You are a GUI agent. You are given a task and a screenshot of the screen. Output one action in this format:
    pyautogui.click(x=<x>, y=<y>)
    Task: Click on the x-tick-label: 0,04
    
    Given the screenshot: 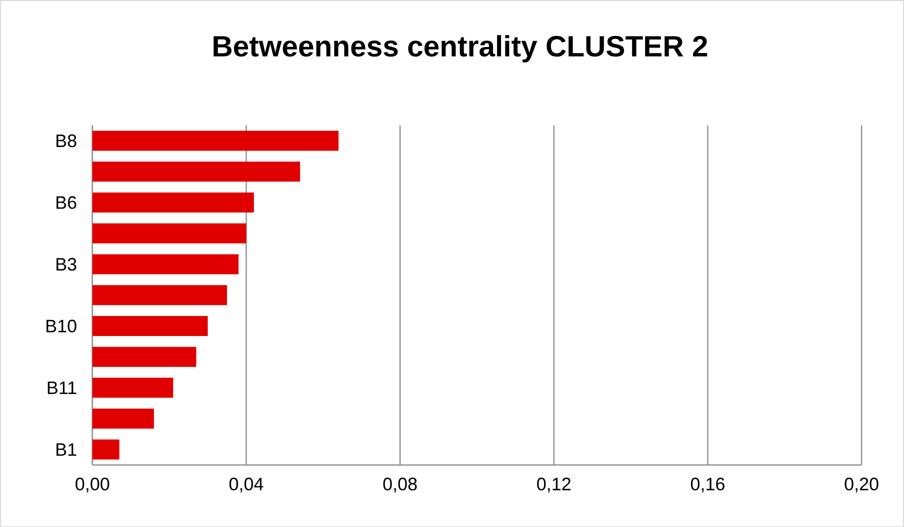 What is the action you would take?
    pyautogui.click(x=246, y=484)
    